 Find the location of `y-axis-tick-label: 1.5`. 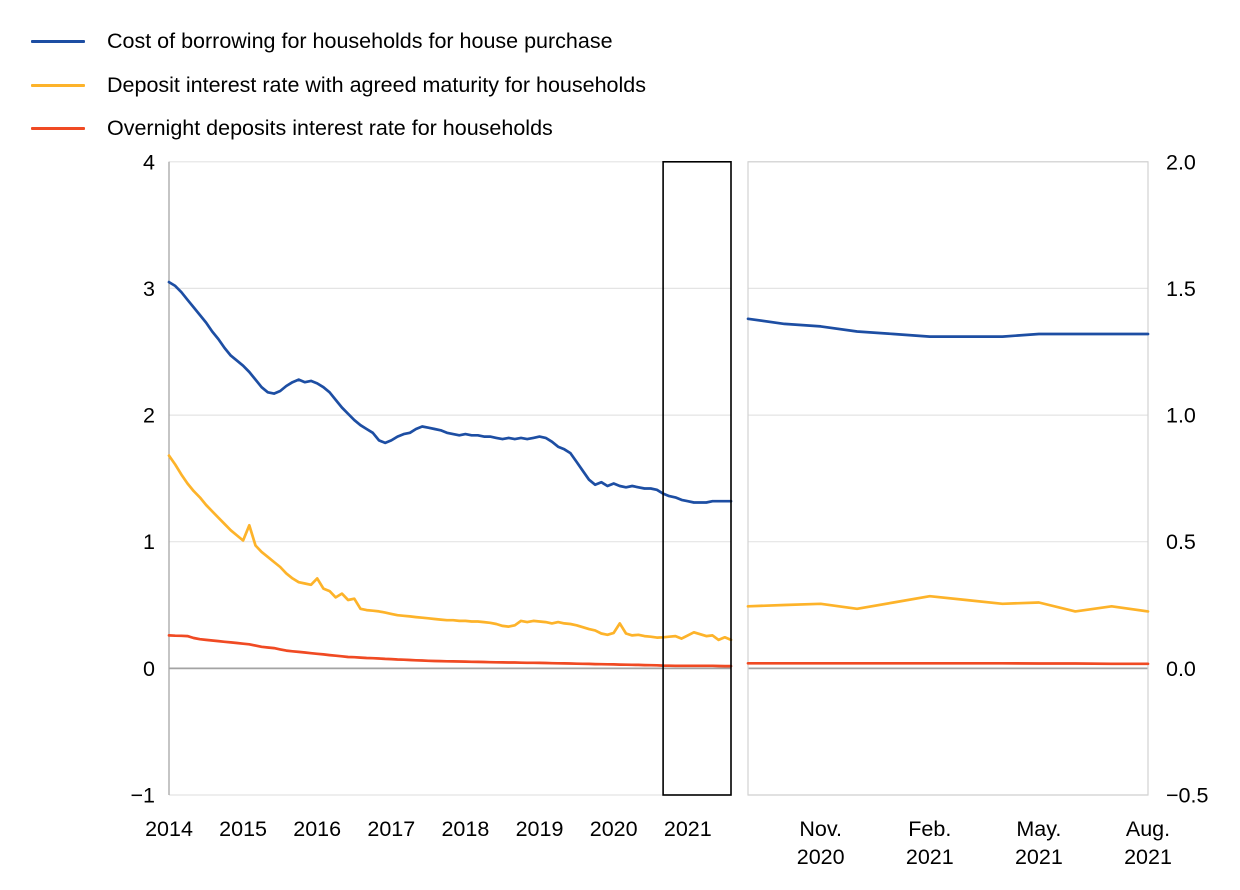

y-axis-tick-label: 1.5 is located at coordinates (1181, 289).